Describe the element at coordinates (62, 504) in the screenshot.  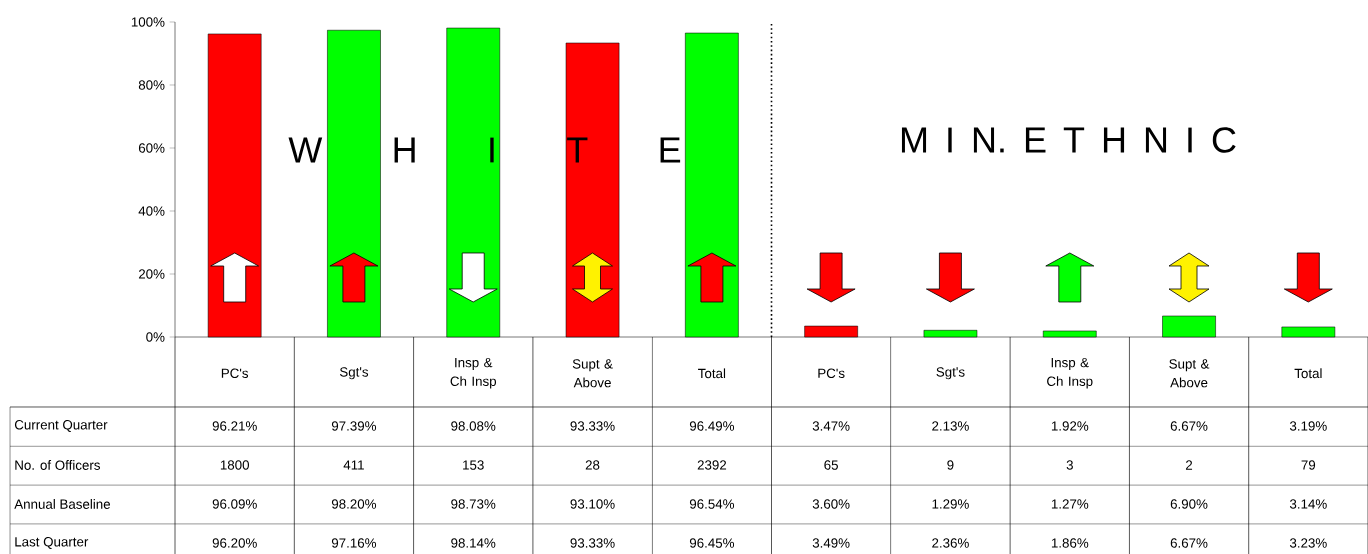
I see `text: Annual Baseline` at that location.